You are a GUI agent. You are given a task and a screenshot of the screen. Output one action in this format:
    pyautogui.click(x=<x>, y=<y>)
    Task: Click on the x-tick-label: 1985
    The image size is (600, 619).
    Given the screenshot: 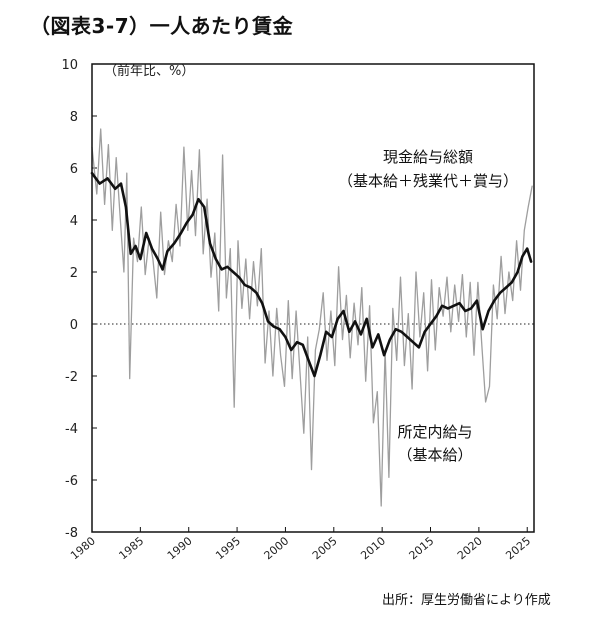 What is the action you would take?
    pyautogui.click(x=131, y=548)
    